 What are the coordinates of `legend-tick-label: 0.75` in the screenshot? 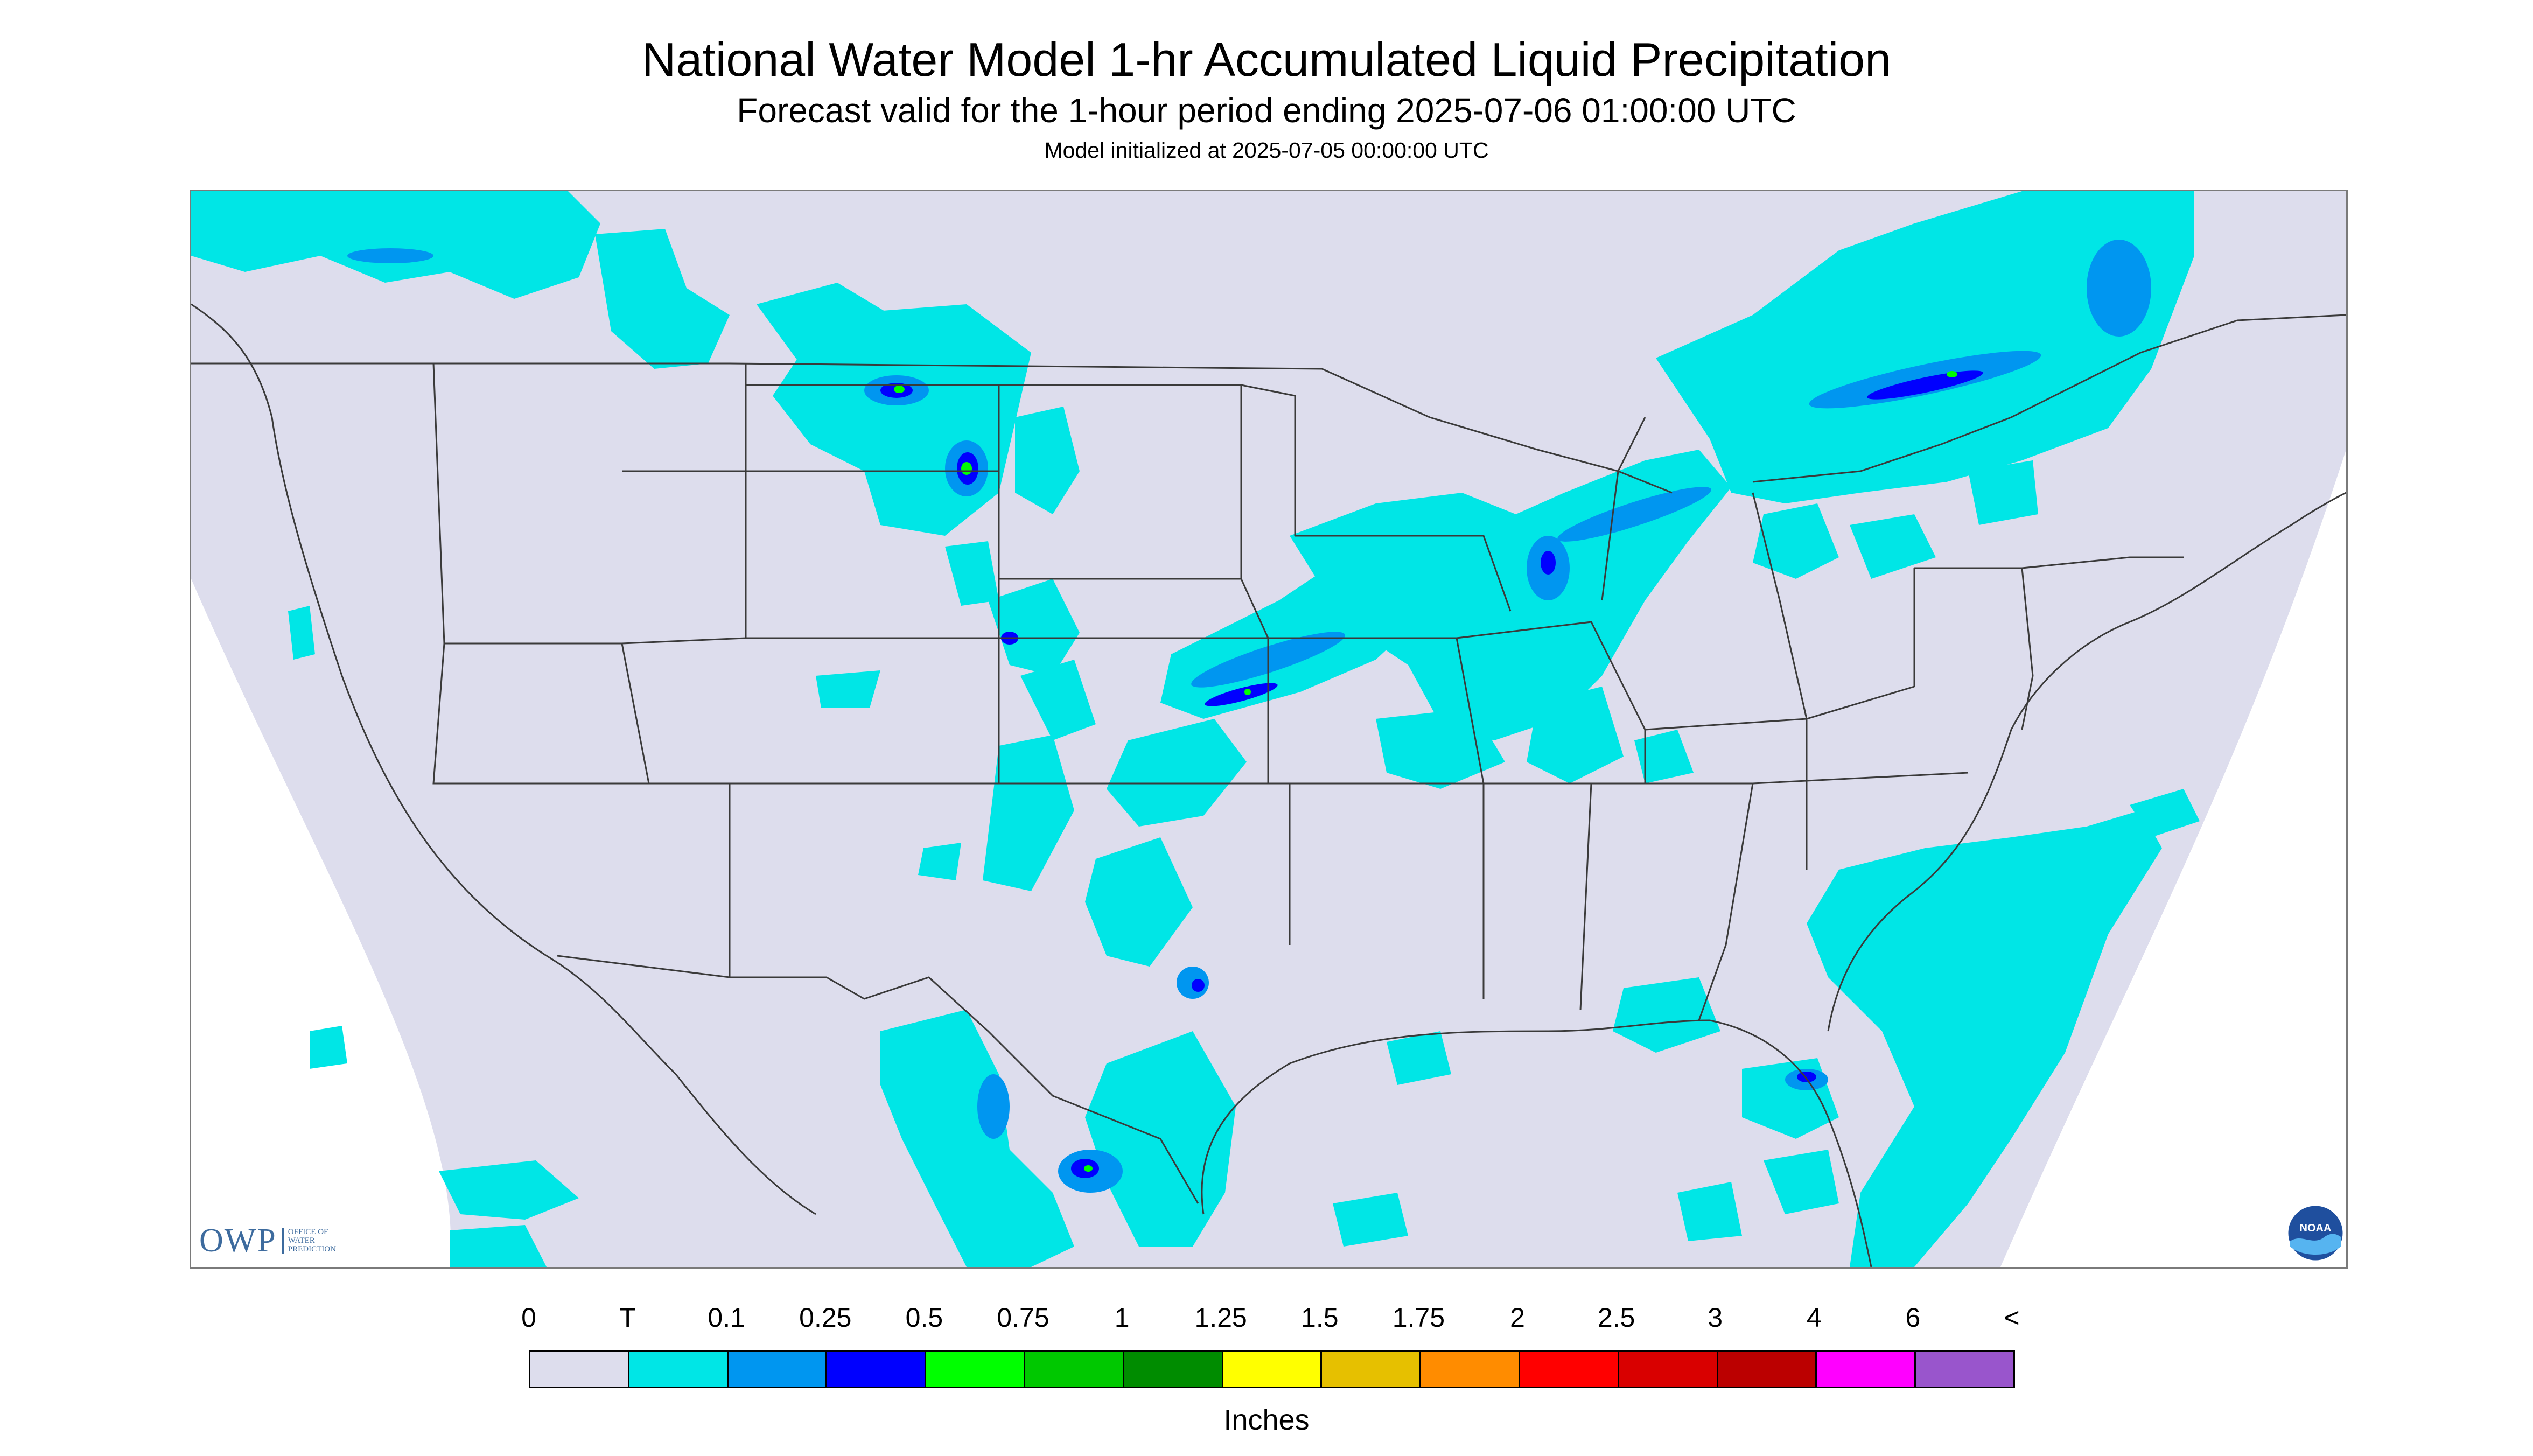 It's located at (1023, 1318).